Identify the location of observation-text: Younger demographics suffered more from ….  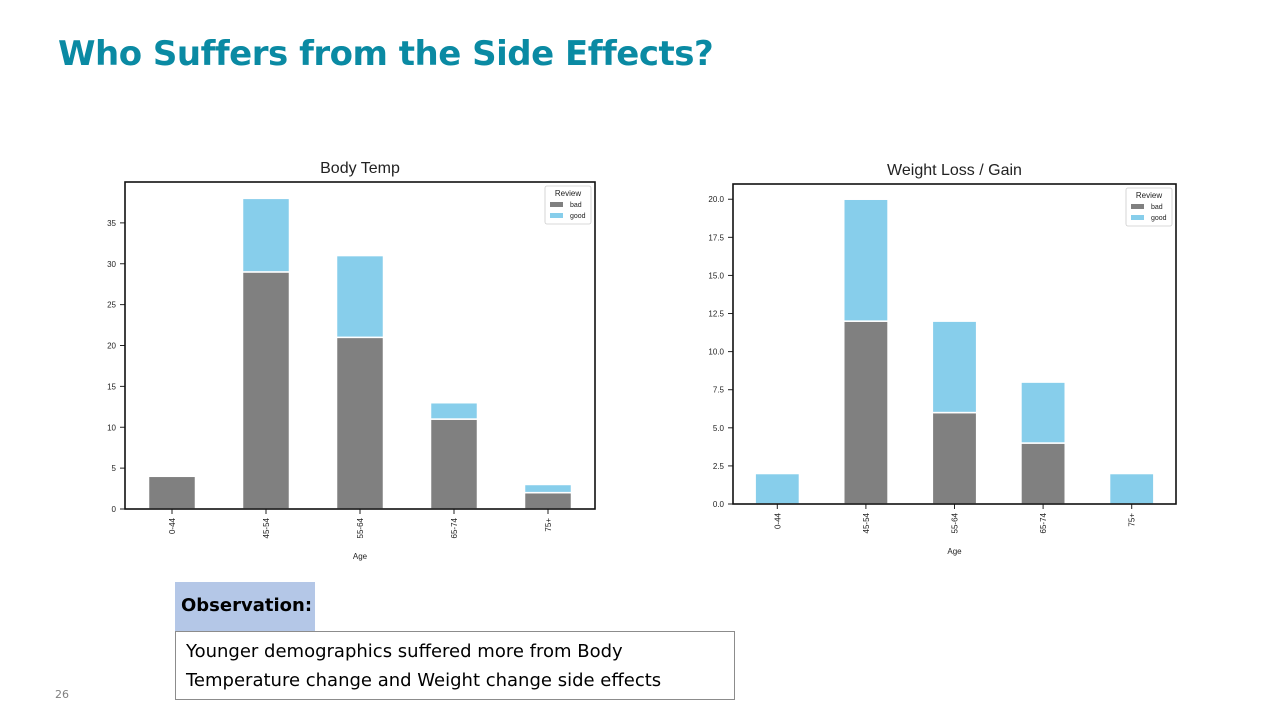
(455, 665).